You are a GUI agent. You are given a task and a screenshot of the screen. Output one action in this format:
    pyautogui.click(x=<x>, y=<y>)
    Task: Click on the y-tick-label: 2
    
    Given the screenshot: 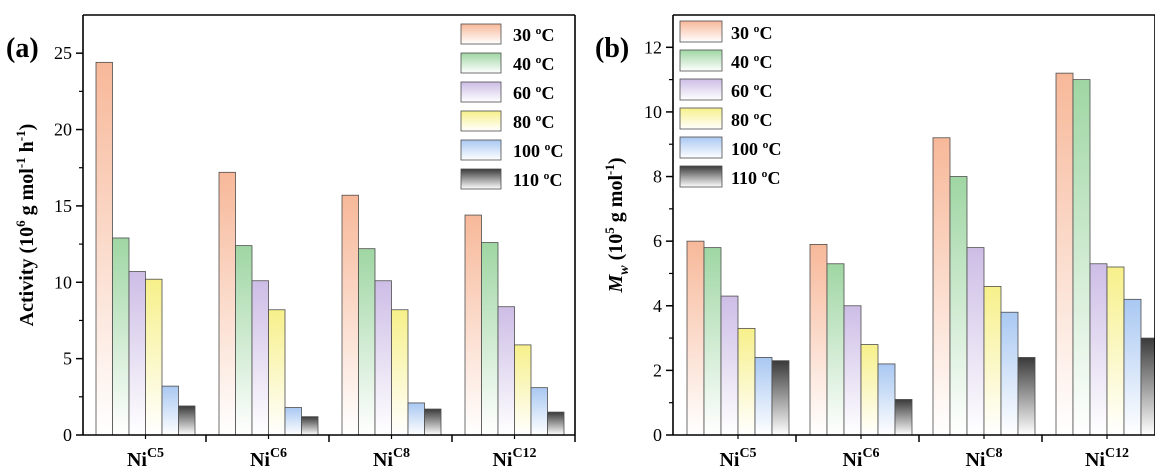 What is the action you would take?
    pyautogui.click(x=657, y=370)
    